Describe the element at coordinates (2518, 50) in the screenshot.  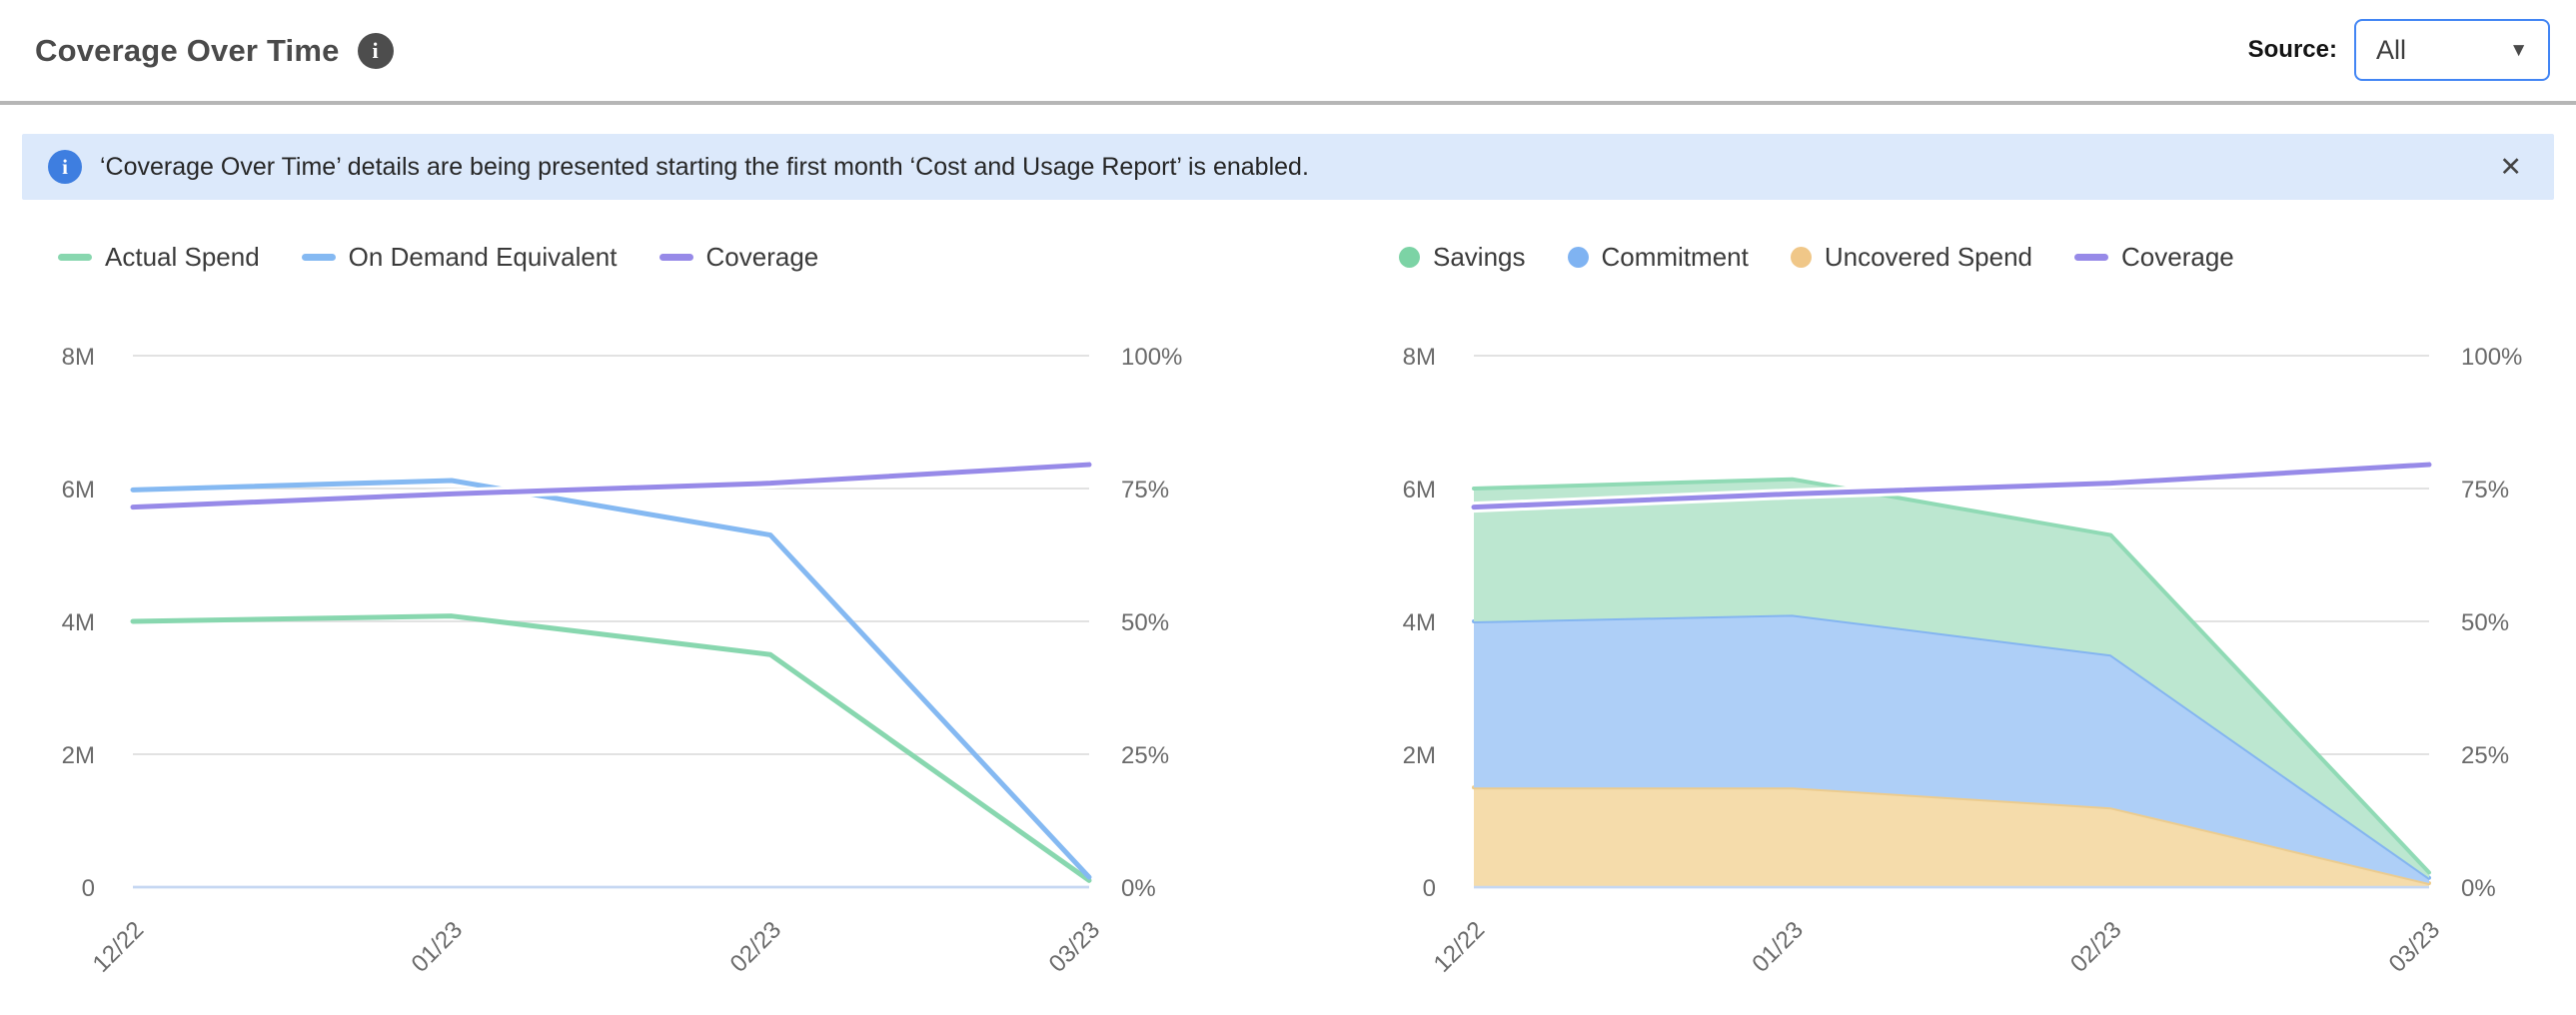
I see `chevron-down-icon: ▼` at that location.